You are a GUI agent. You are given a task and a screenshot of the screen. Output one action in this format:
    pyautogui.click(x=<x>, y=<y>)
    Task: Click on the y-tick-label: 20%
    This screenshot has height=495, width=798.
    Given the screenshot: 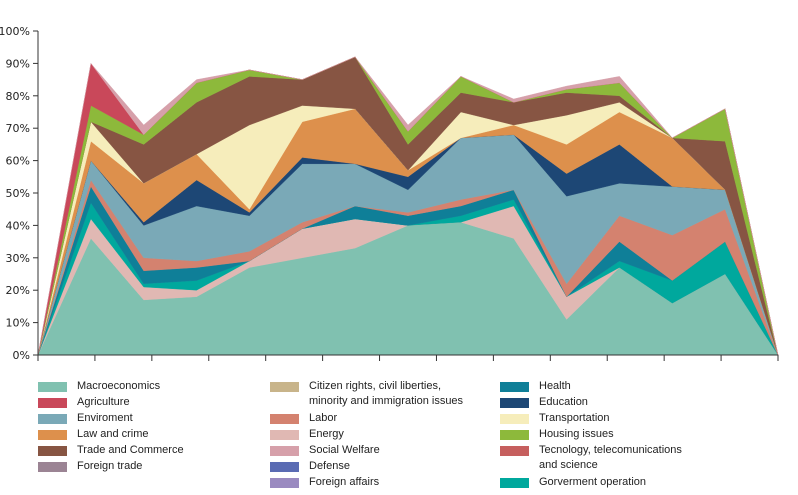 What is the action you would take?
    pyautogui.click(x=18, y=290)
    